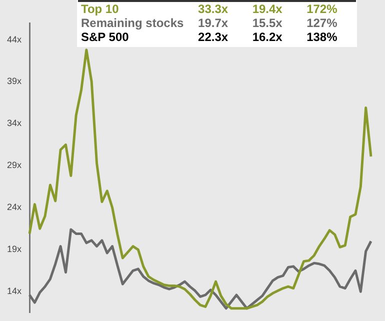  Describe the element at coordinates (14, 39) in the screenshot. I see `y-tick-label: 44x` at that location.